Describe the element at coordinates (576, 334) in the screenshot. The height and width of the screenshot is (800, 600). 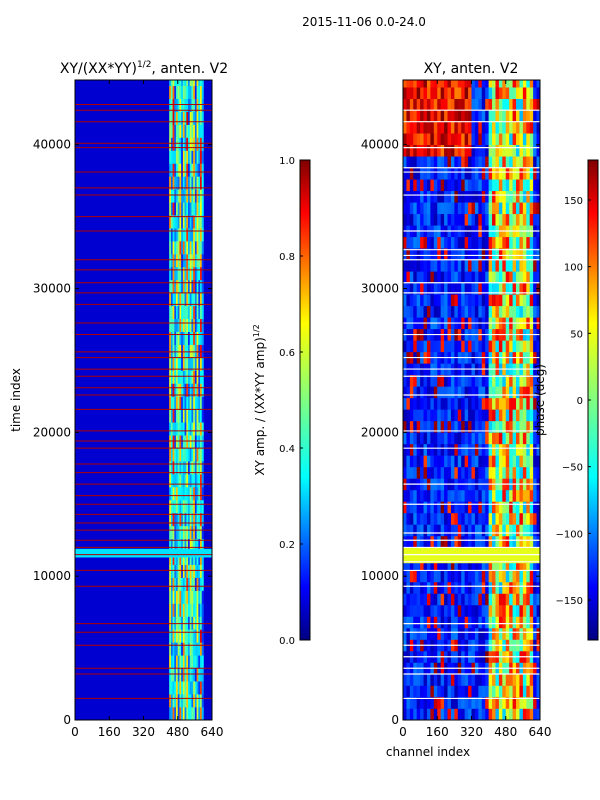
I see `phase-colorbar-tick-label: 50` at that location.